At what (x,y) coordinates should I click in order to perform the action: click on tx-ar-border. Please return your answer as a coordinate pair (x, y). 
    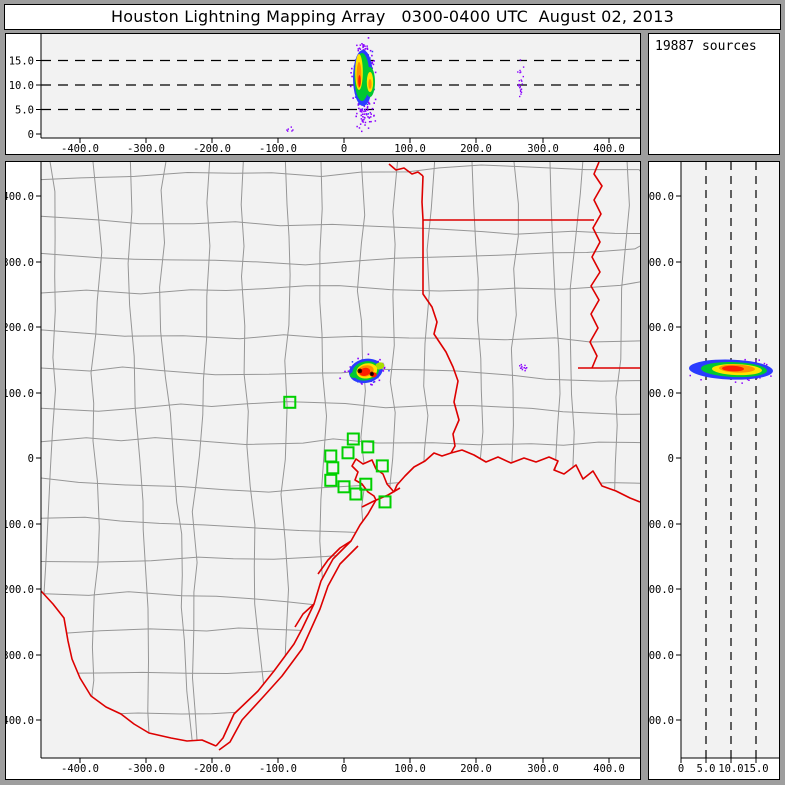
    Looking at the image, I should click on (422, 198).